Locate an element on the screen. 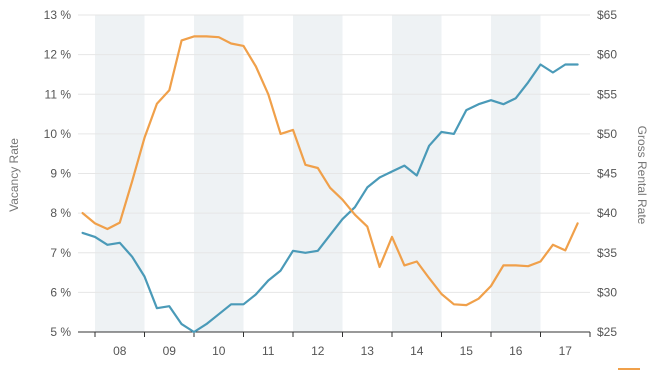 This screenshot has height=379, width=648. right-axis-title: Gross Rental Rate is located at coordinates (641, 175).